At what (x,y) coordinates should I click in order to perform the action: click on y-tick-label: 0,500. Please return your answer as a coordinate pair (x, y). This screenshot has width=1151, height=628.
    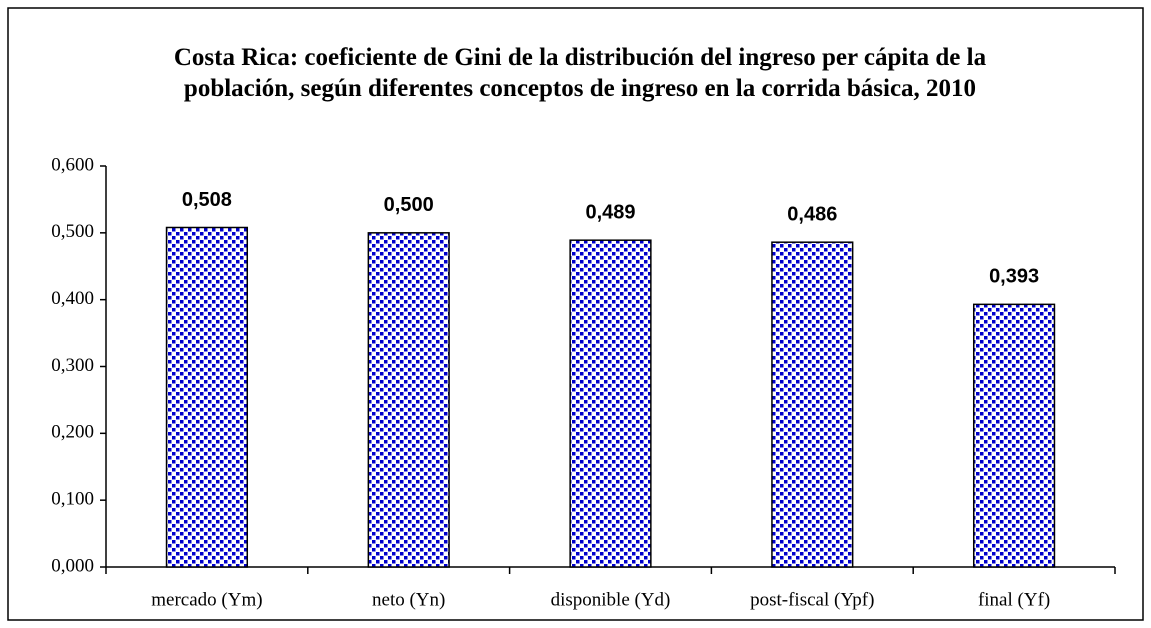
    Looking at the image, I should click on (72, 231).